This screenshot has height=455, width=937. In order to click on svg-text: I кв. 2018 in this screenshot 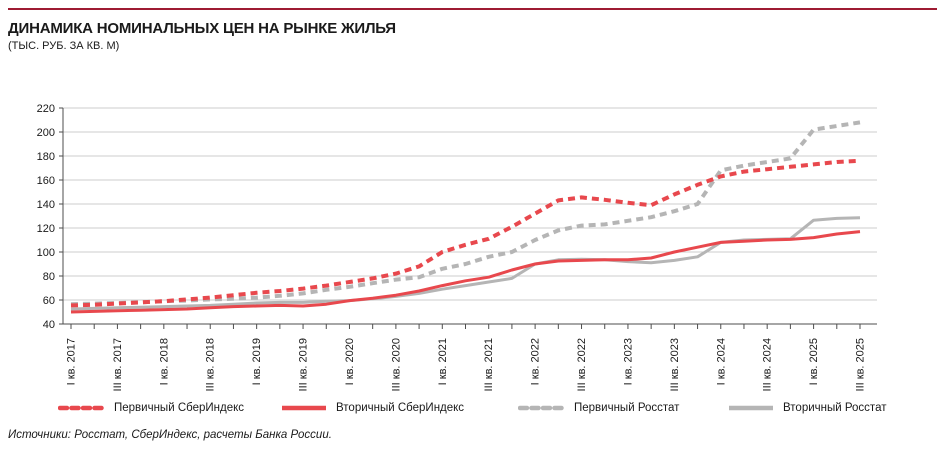, I will do `click(164, 361)`.